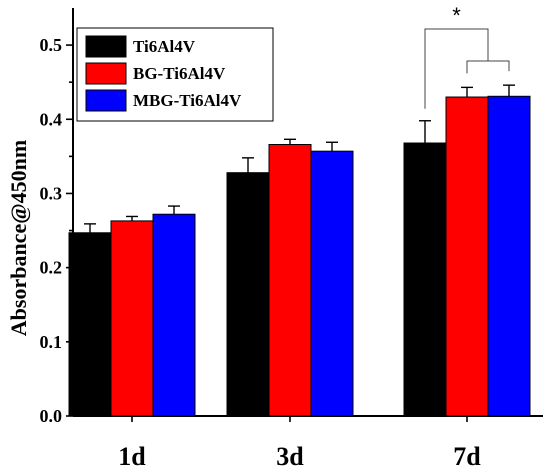 The height and width of the screenshot is (473, 550). What do you see at coordinates (51, 416) in the screenshot?
I see `y-tick-label: 0.0` at bounding box center [51, 416].